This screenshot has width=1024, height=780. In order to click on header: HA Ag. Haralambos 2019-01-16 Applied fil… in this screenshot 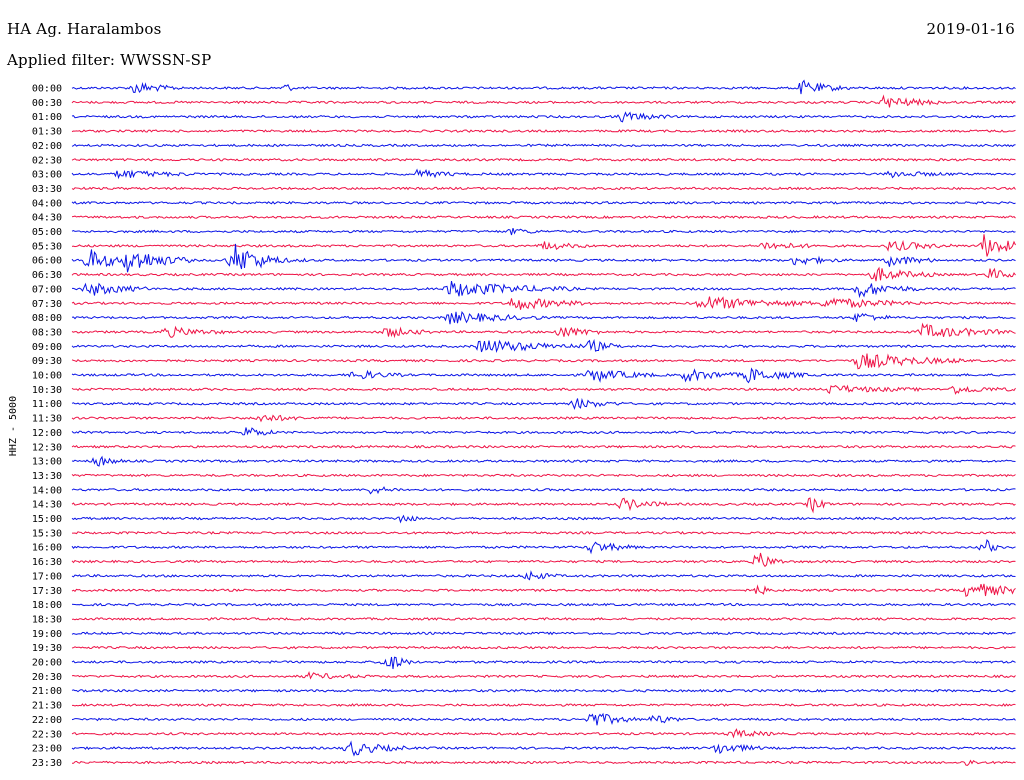, I will do `click(512, 38)`.